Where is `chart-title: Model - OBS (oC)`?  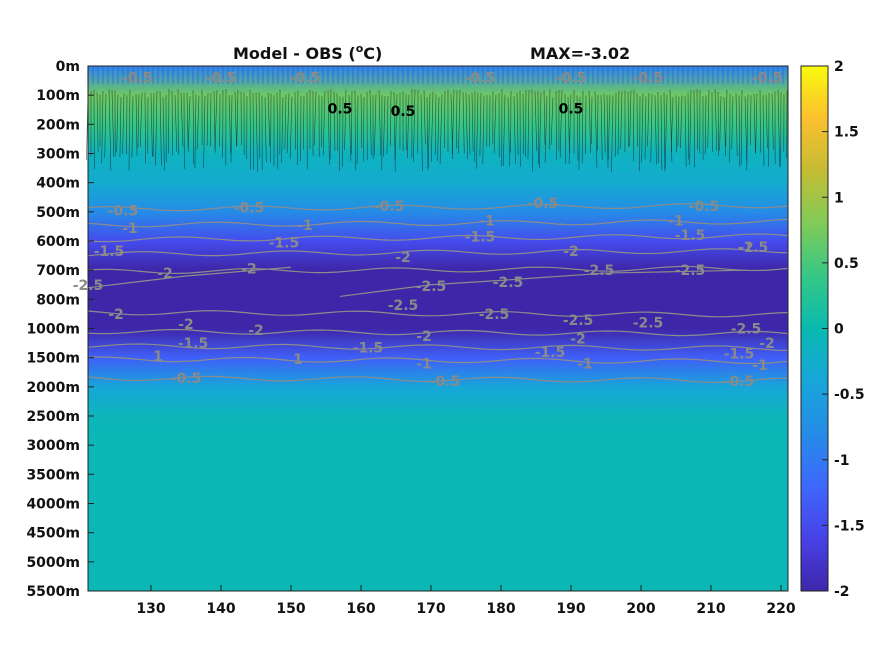 chart-title: Model - OBS (oC) is located at coordinates (307, 52).